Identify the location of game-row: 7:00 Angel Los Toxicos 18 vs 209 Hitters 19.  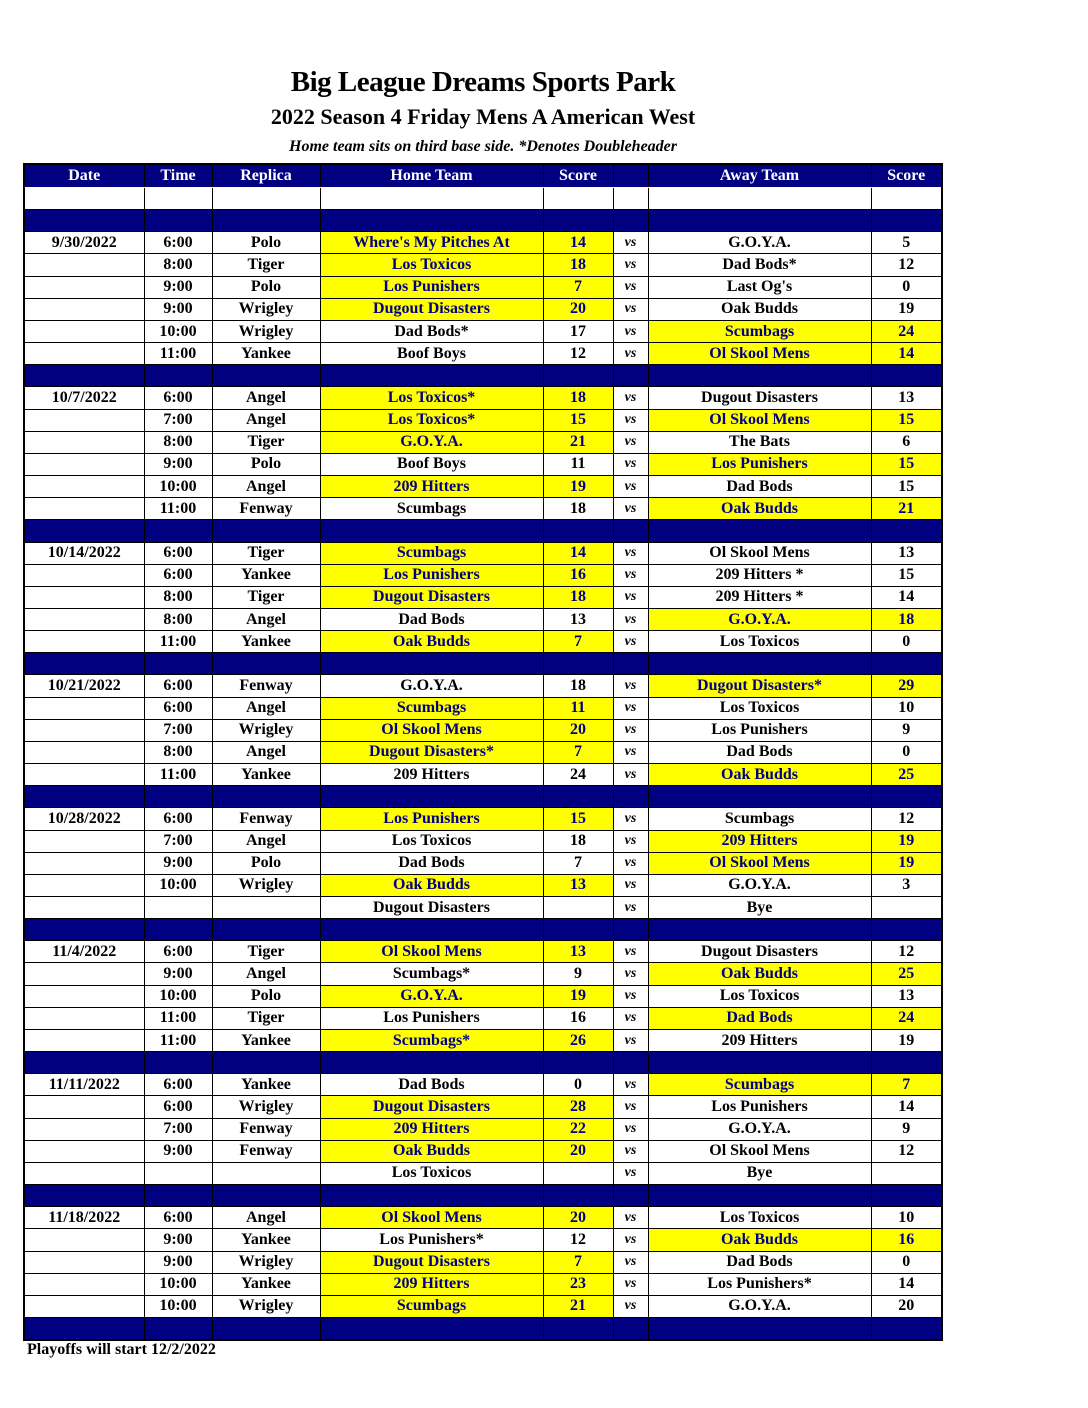
(483, 841).